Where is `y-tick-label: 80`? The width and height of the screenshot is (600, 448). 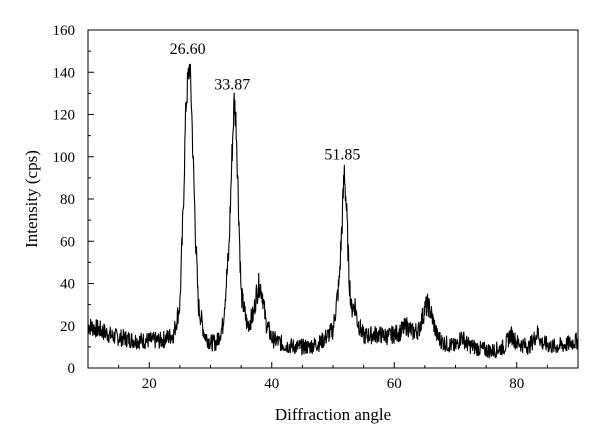
y-tick-label: 80 is located at coordinates (67, 200).